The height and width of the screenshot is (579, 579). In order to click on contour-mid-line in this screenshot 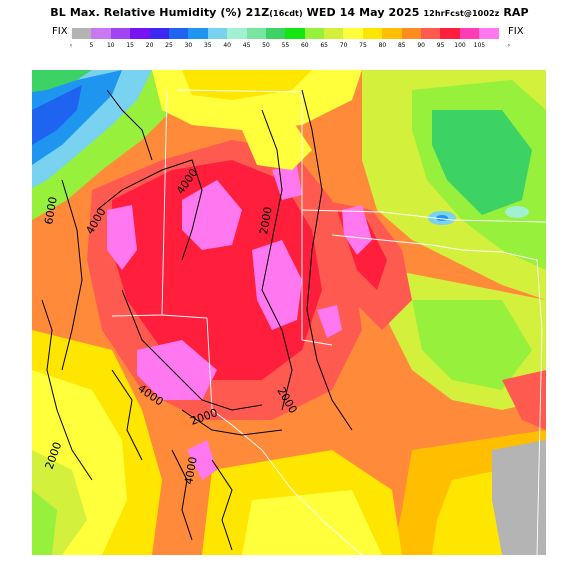, I will do `click(327, 260)`.